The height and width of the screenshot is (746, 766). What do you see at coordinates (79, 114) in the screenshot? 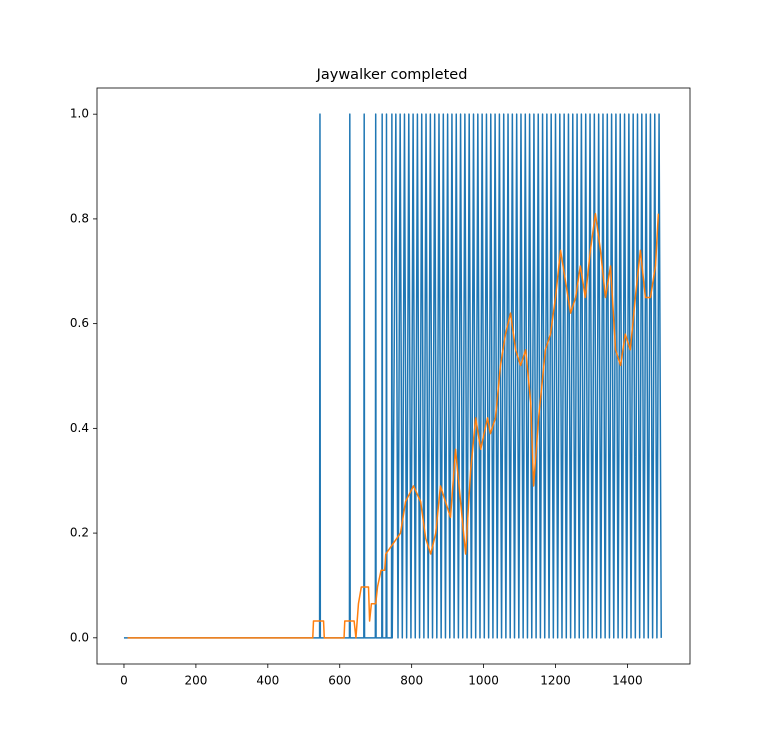
I see `y-tick-label: 1.0` at bounding box center [79, 114].